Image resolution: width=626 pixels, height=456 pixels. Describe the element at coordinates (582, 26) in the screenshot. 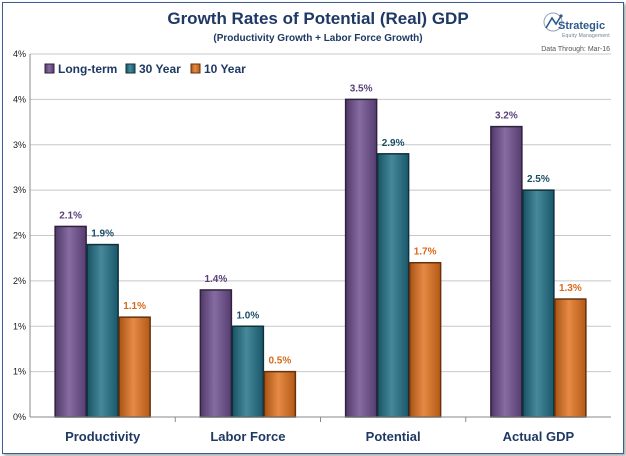

I see `logo-wordmark: Strategic` at that location.